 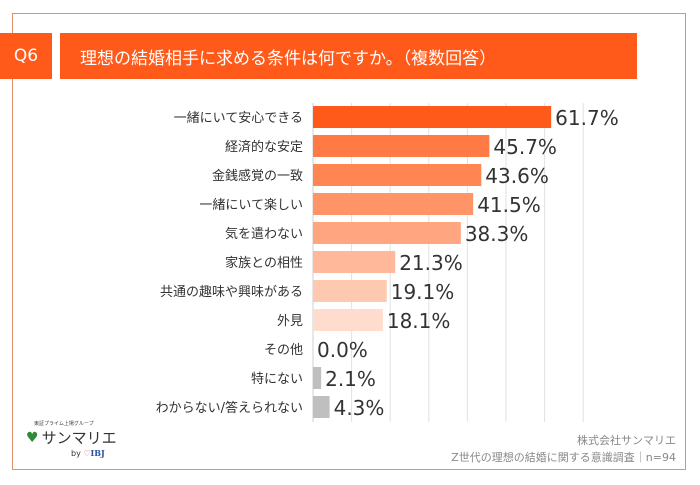 I want to click on company-logo: 東証プライム上場グループ ♥ サンマリエ by ♡IBJ, so click(x=71, y=439).